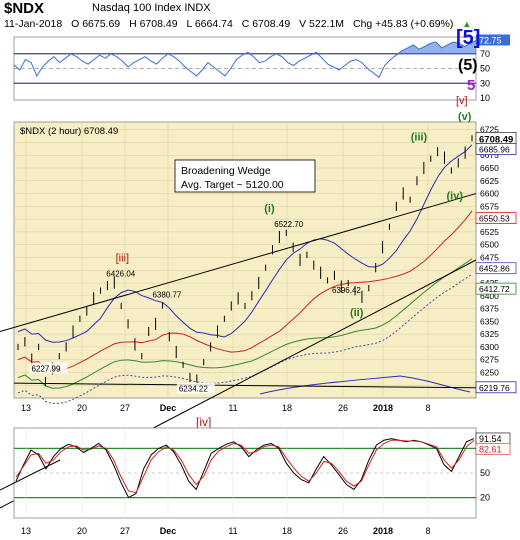  I want to click on stochastic-k-value: 91.54, so click(490, 439).